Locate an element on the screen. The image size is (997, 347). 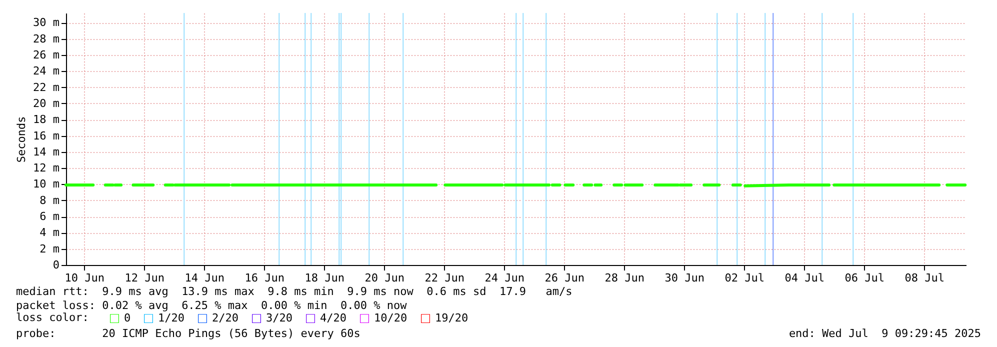
y-tick-label: 12 m is located at coordinates (46, 168).